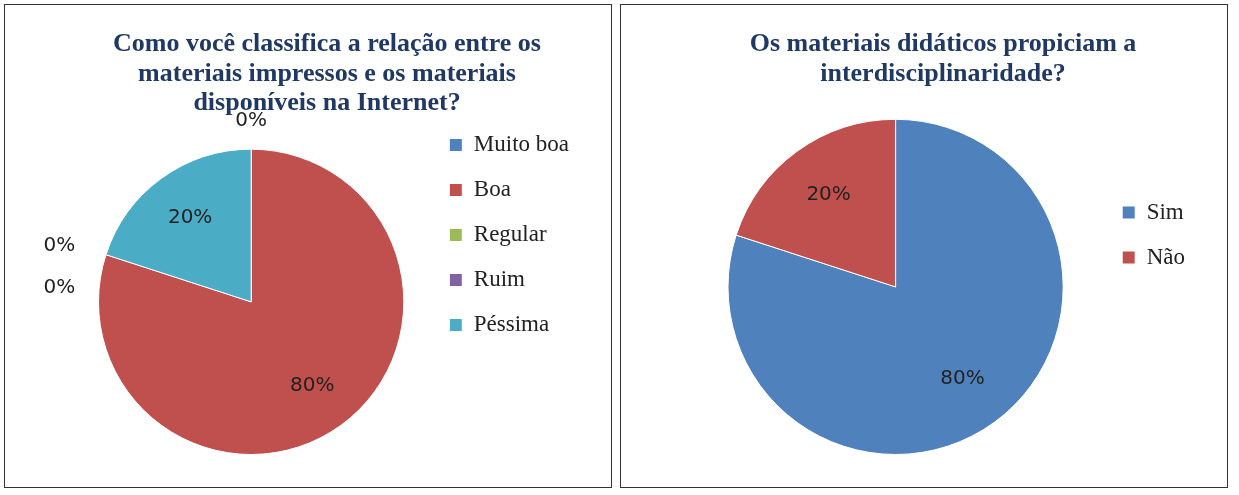  Describe the element at coordinates (511, 324) in the screenshot. I see `legend-label: Péssima` at that location.